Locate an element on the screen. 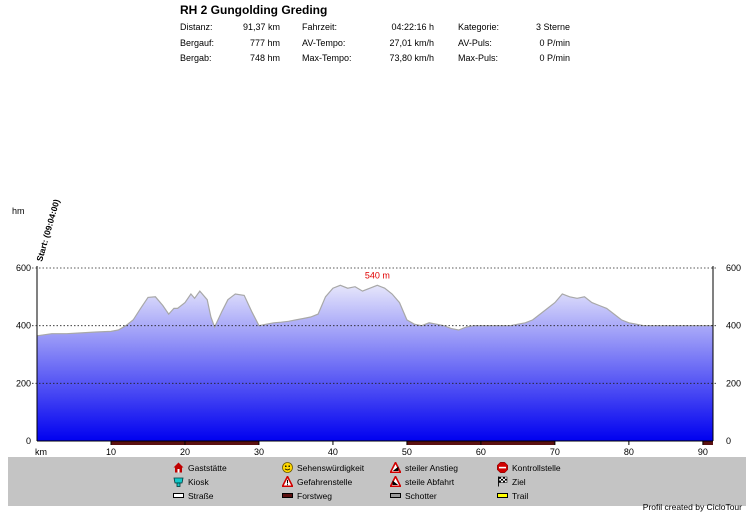 The height and width of the screenshot is (513, 750). stat-value-max-speed: 73,80 km/h is located at coordinates (411, 58).